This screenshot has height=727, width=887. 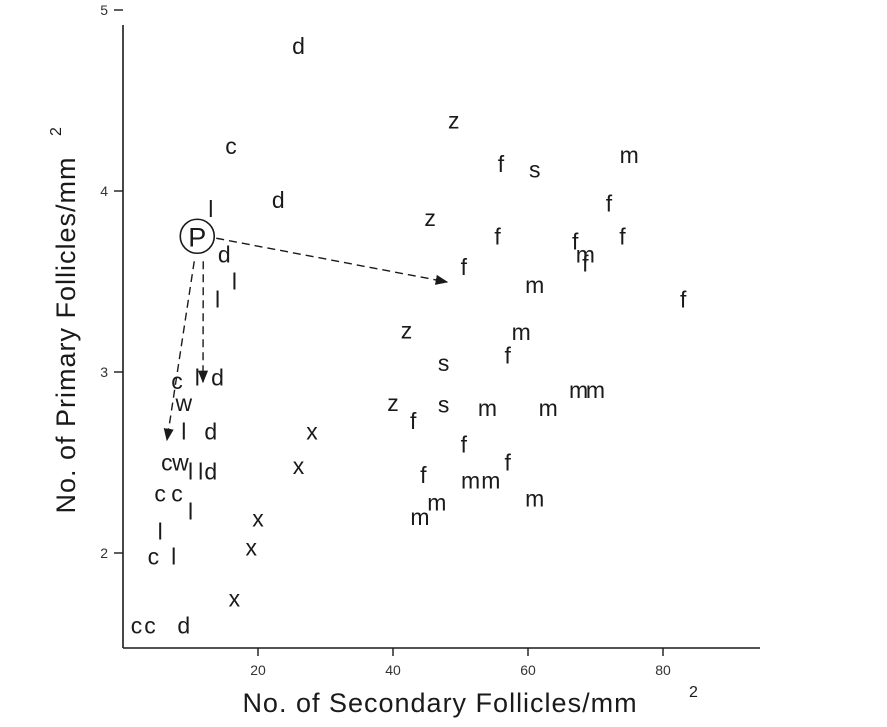 I want to click on y-axis-ticks: 2 3 4 5, so click(x=111, y=281).